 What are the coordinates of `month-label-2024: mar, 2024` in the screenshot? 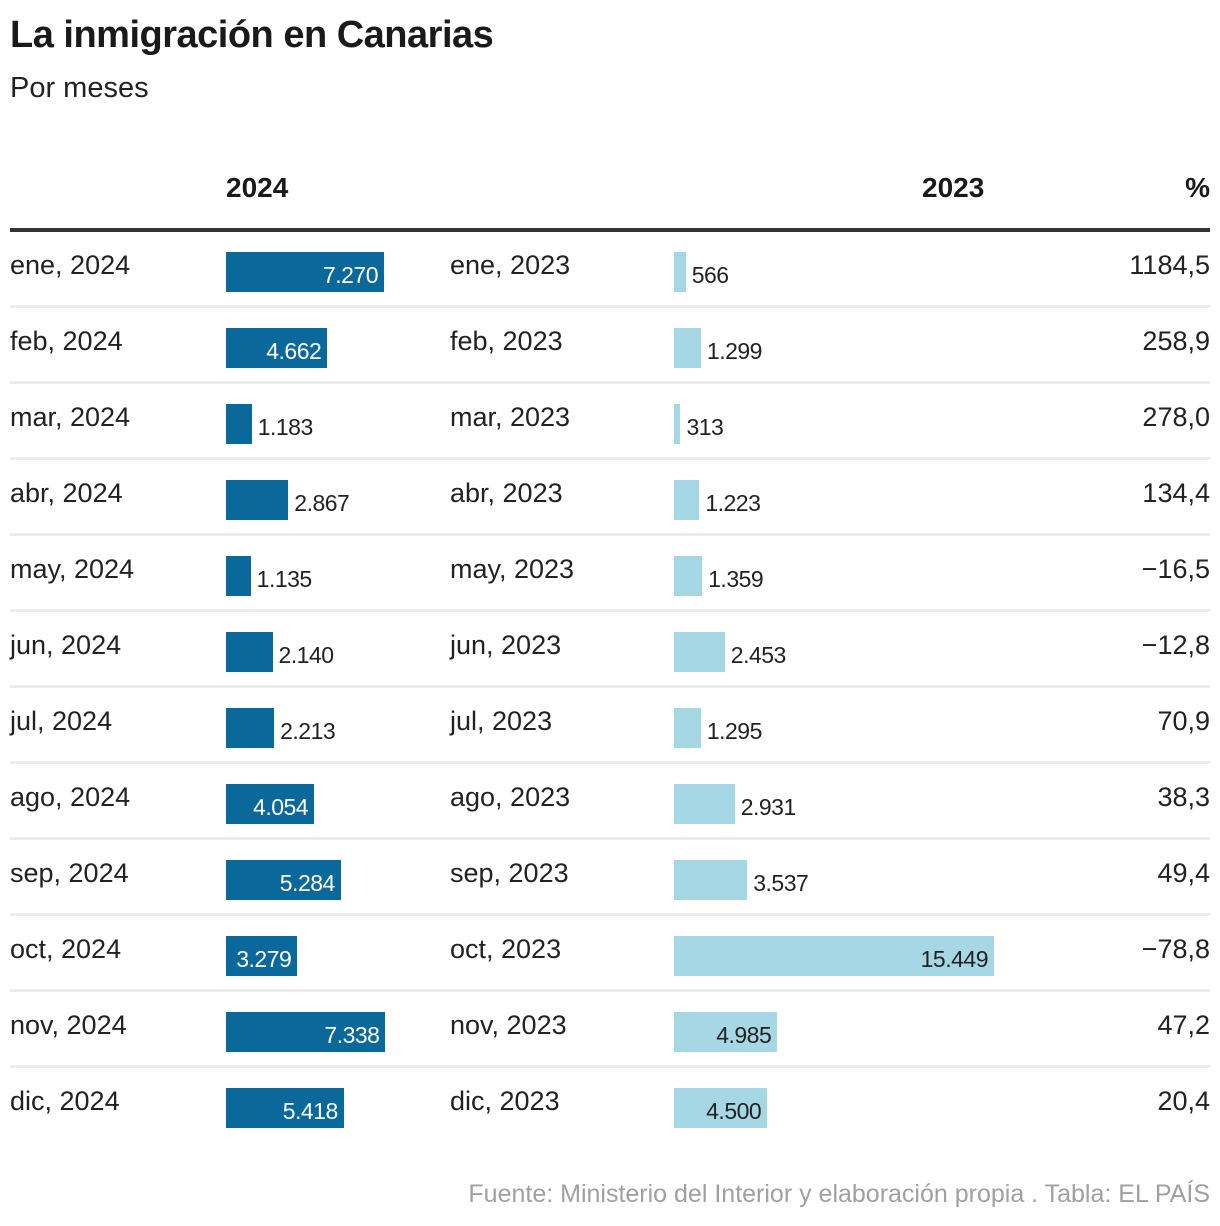 It's located at (70, 417).